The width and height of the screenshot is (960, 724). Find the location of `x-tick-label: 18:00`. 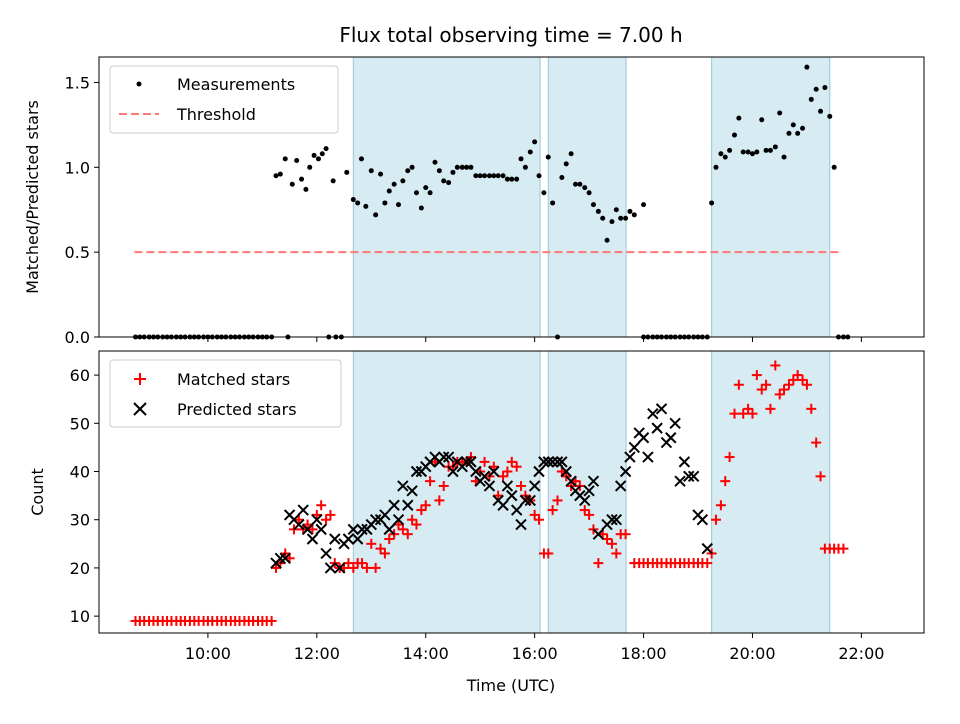

x-tick-label: 18:00 is located at coordinates (643, 653).